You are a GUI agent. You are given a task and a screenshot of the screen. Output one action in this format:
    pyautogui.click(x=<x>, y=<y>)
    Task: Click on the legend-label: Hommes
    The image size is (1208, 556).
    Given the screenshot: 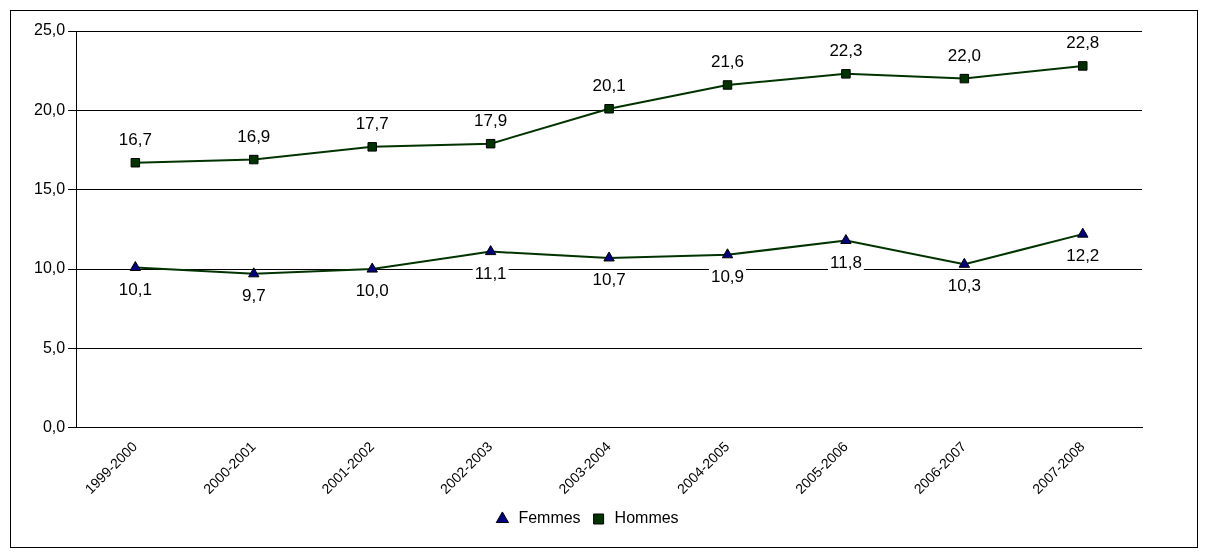 What is the action you would take?
    pyautogui.click(x=646, y=518)
    